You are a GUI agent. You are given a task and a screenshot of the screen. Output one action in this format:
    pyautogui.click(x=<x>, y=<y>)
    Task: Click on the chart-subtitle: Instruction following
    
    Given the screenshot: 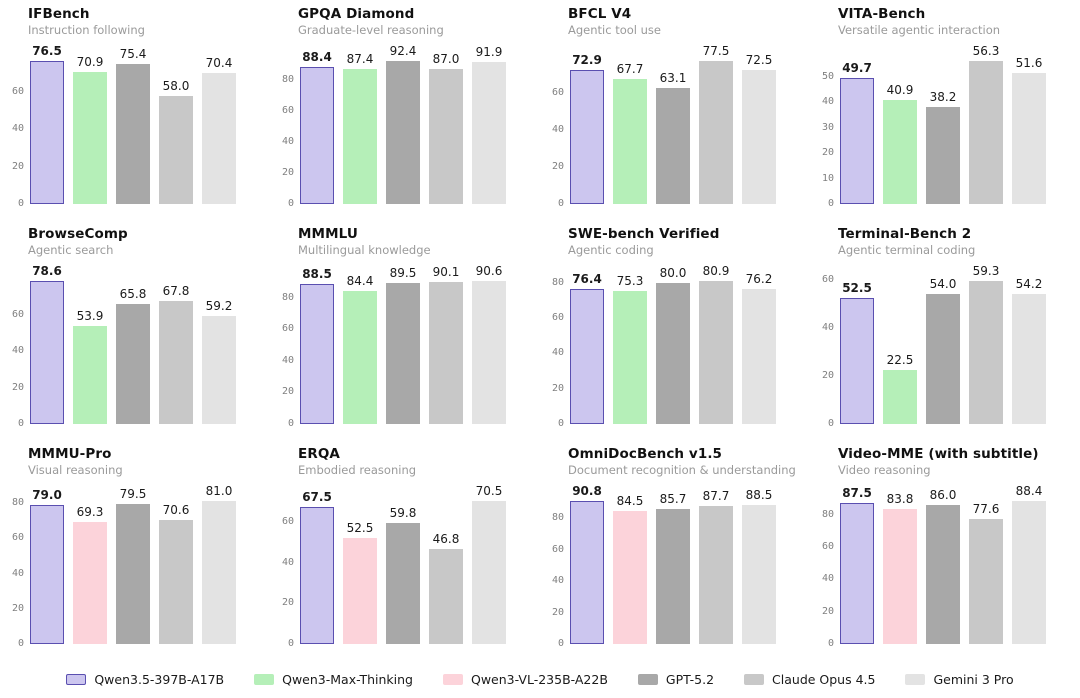 What is the action you would take?
    pyautogui.click(x=86, y=30)
    